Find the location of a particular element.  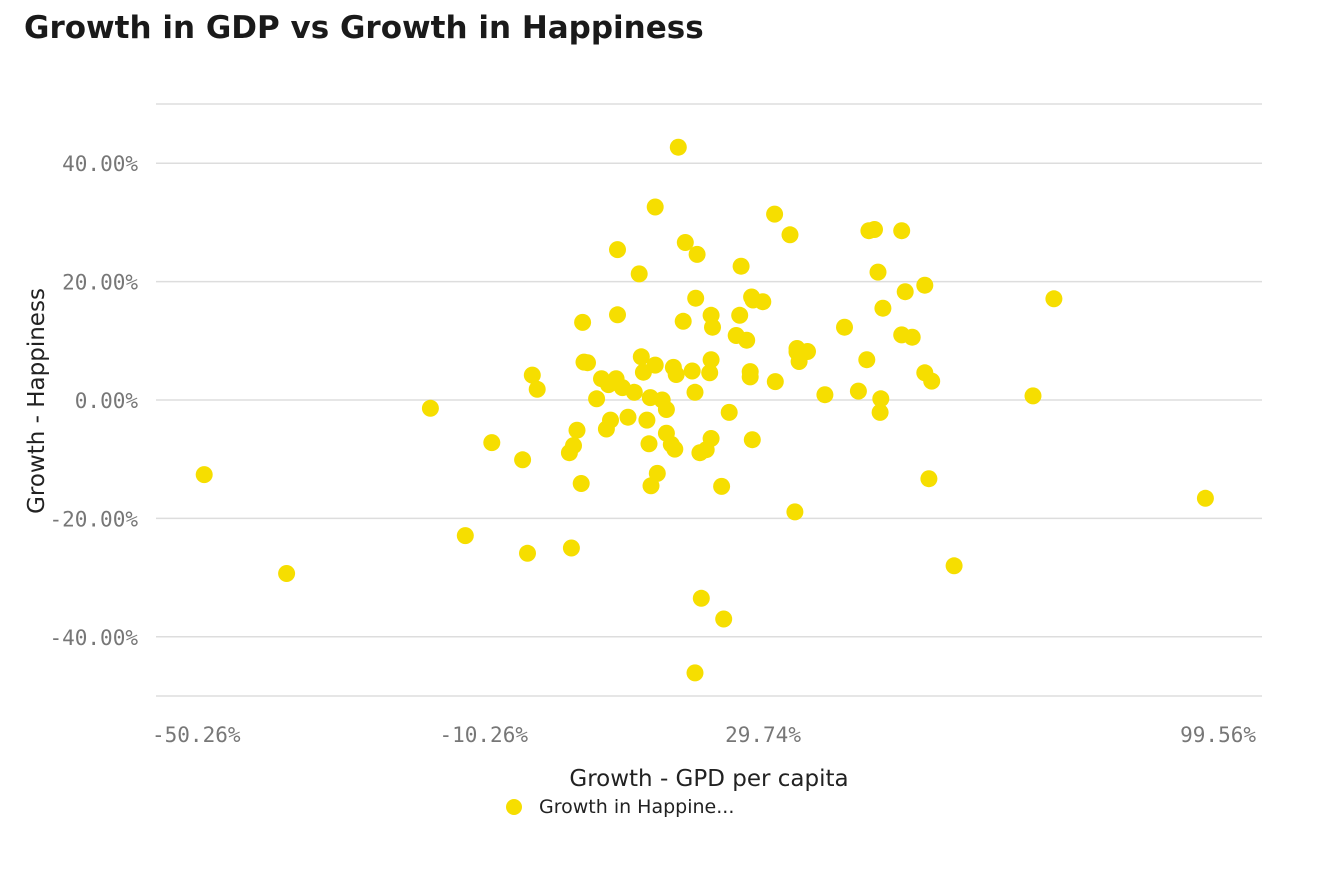

y-axis-label: Growth - Happiness is located at coordinates (37, 401).